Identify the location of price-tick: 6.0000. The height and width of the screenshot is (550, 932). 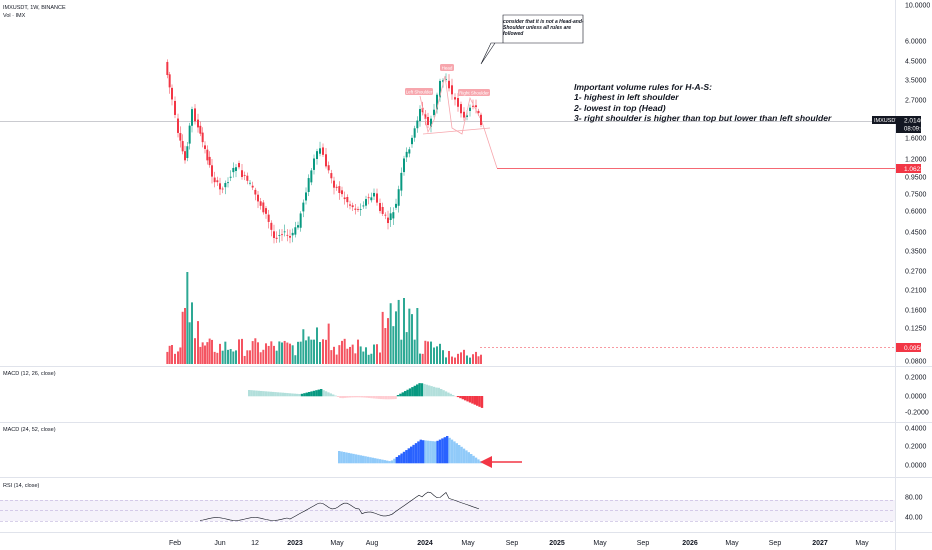
(916, 42).